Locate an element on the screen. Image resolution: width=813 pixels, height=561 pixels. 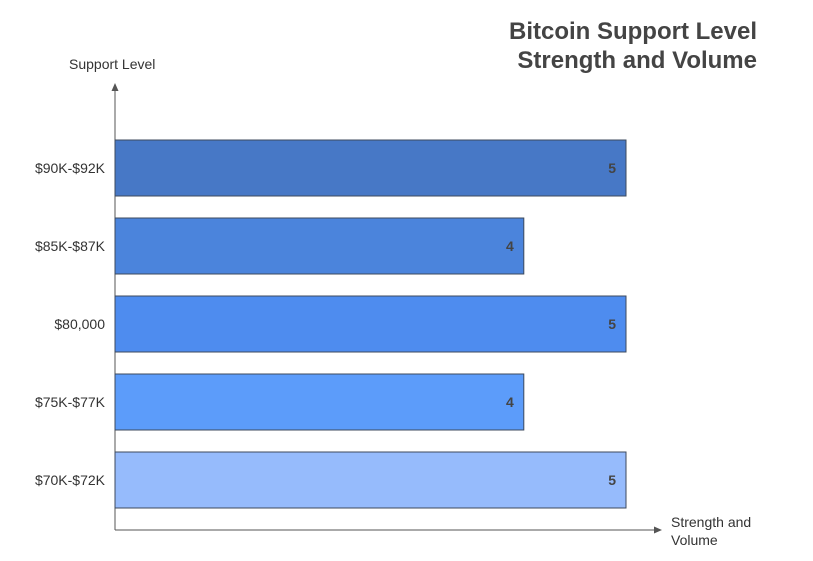
y-tick-label: $90K-$92K is located at coordinates (70, 168).